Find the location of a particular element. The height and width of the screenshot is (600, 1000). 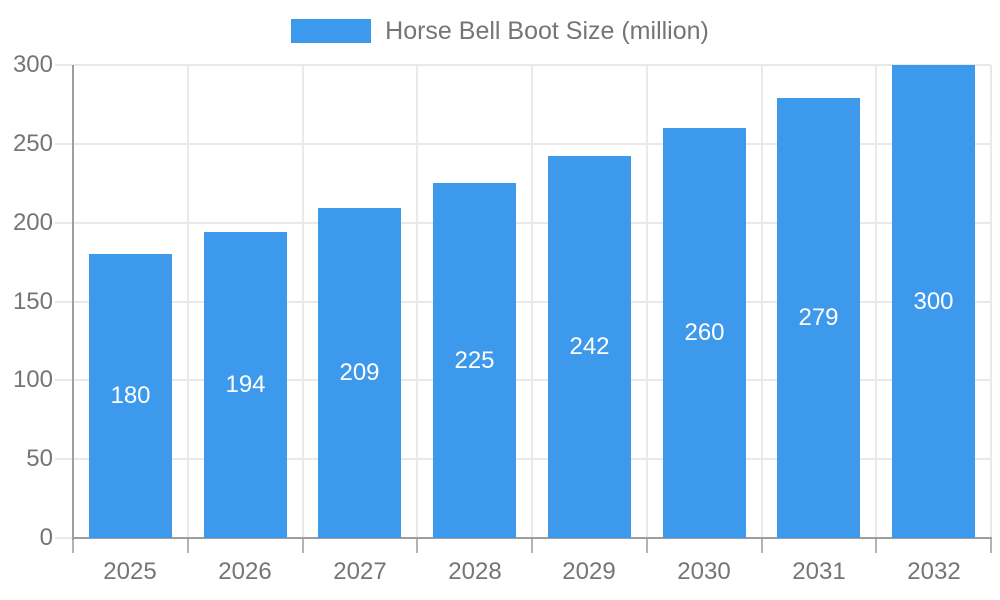

bar-value-label: 279 is located at coordinates (818, 317).